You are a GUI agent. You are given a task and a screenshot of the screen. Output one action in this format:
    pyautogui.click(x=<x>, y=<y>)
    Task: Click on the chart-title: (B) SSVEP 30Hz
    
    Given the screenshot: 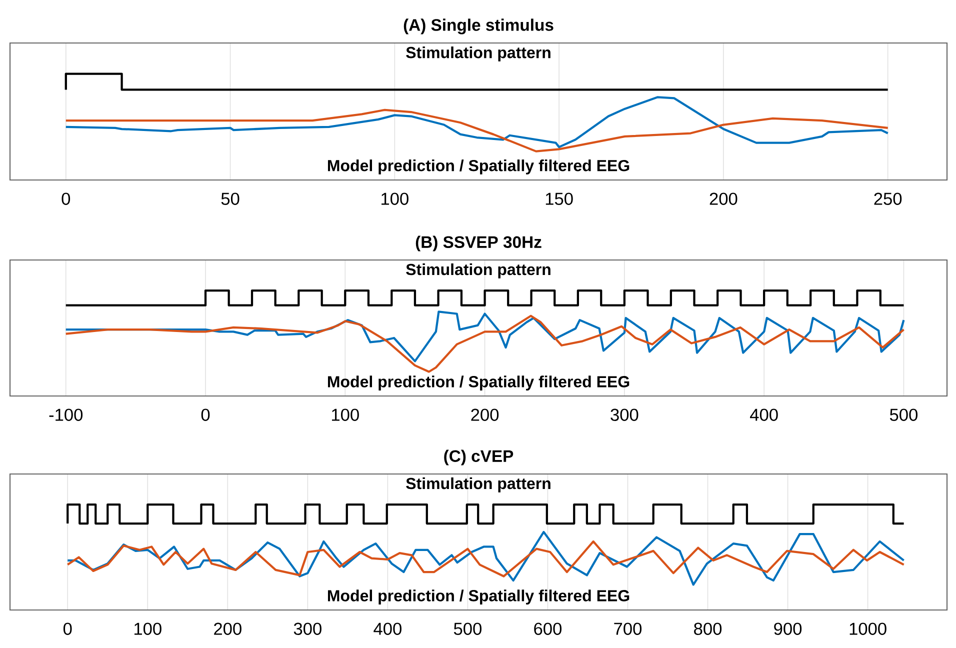 What is the action you would take?
    pyautogui.click(x=479, y=244)
    